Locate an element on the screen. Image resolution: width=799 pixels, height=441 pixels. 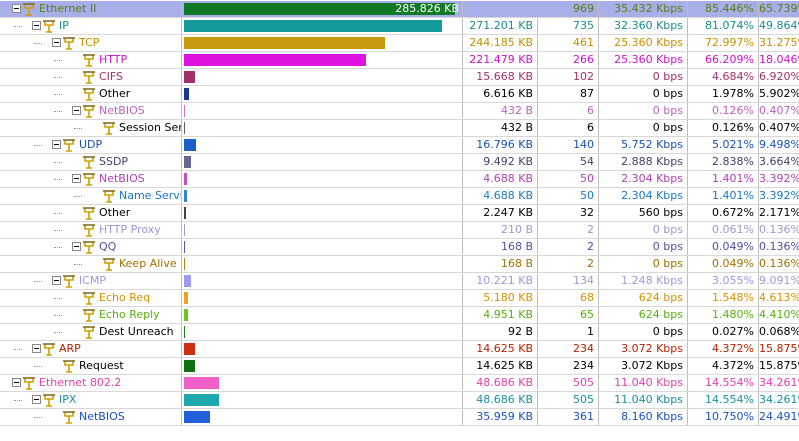
byte-percent-value: 5.021% is located at coordinates (723, 145).